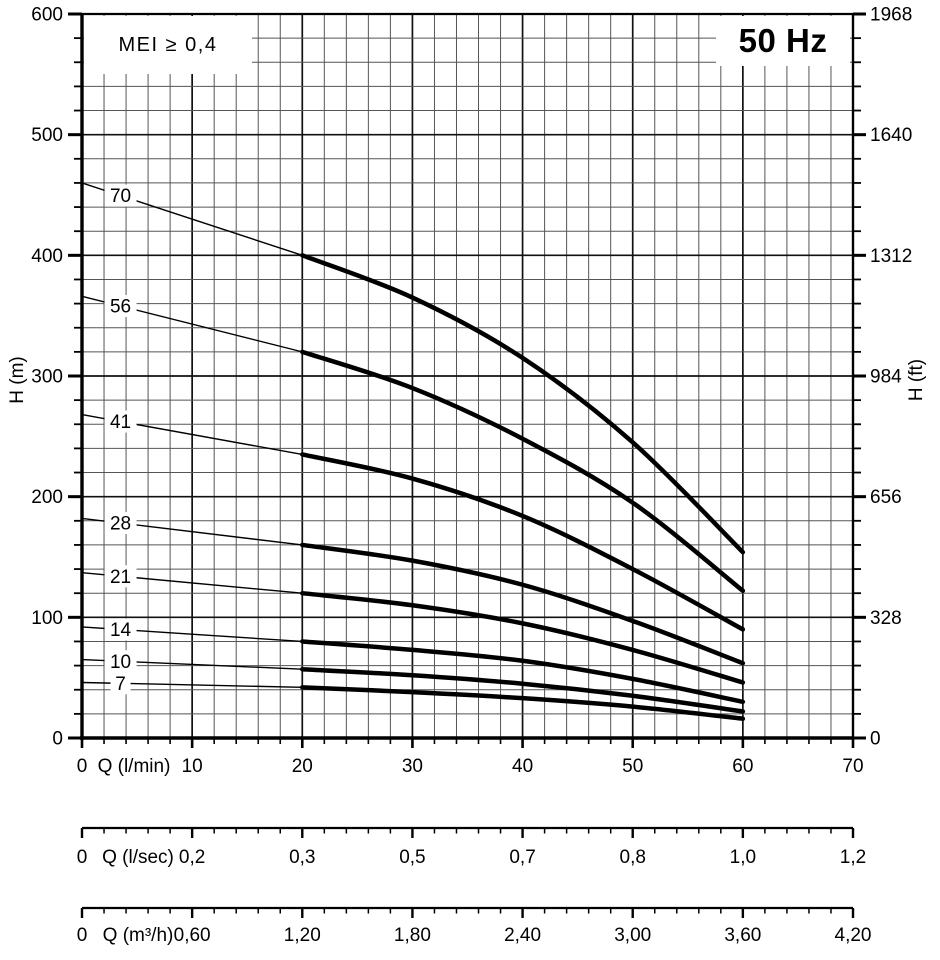 This screenshot has width=940, height=960. Describe the element at coordinates (891, 15) in the screenshot. I see `right-tick-label: 1968` at that location.